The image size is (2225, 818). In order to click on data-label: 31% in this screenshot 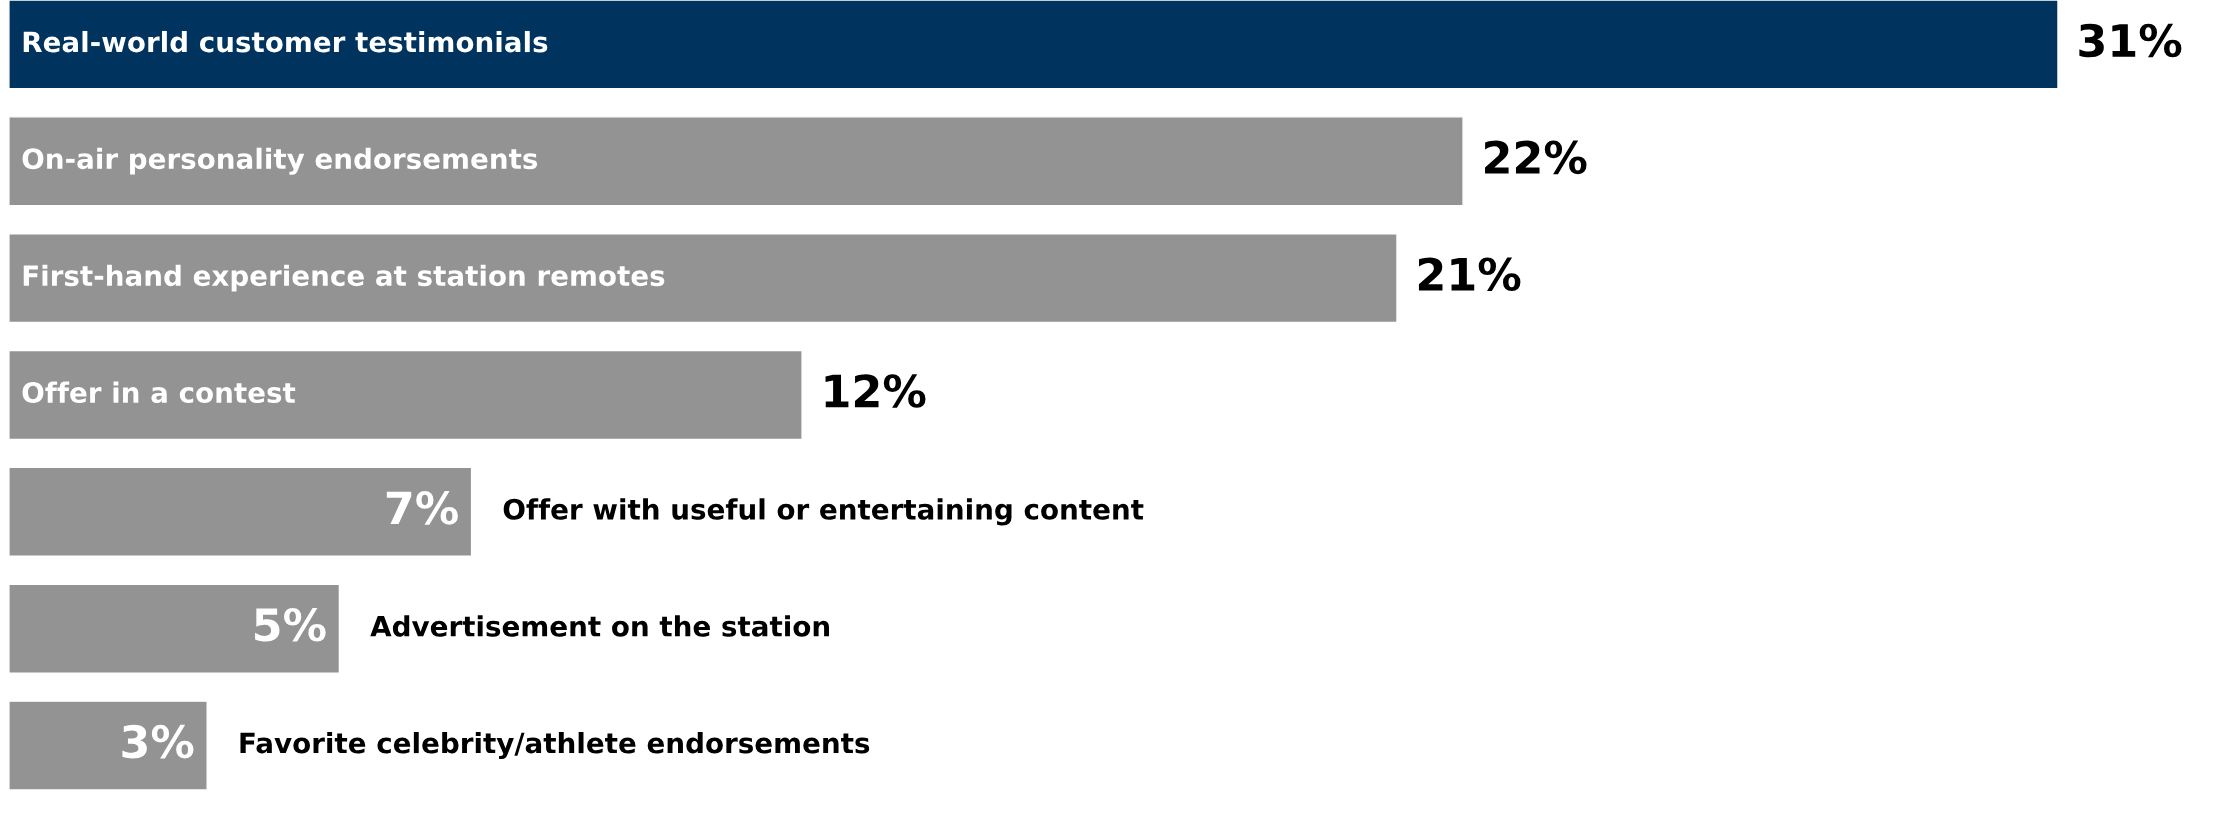, I will do `click(2130, 40)`.